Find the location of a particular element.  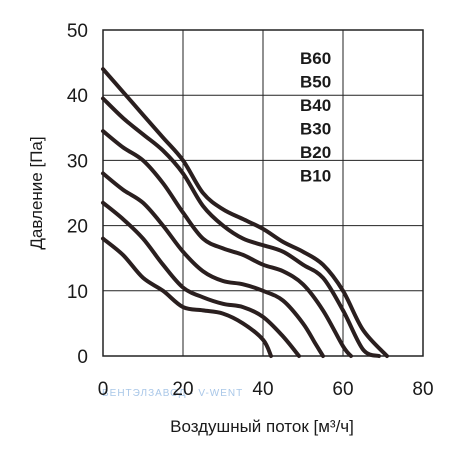

y-tick-label: 0 is located at coordinates (82, 357).